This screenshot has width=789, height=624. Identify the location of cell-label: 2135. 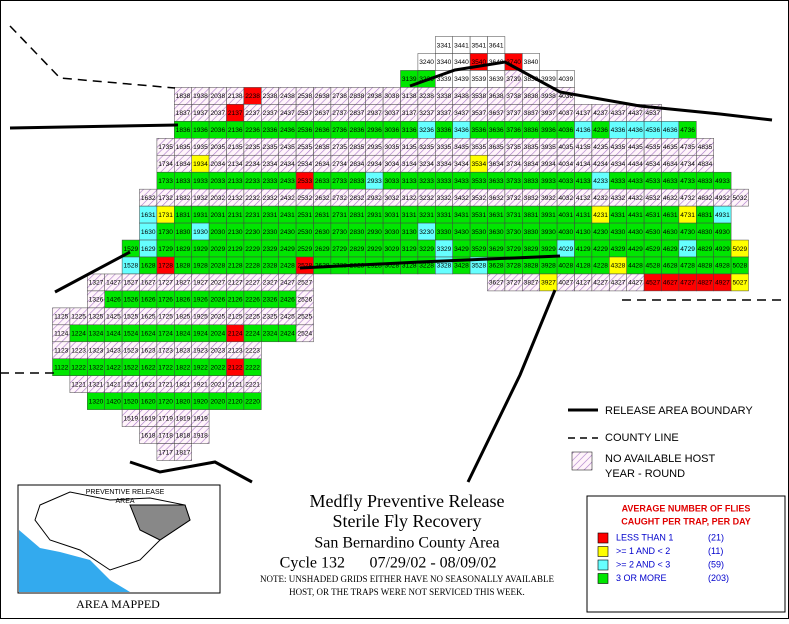
(235, 147).